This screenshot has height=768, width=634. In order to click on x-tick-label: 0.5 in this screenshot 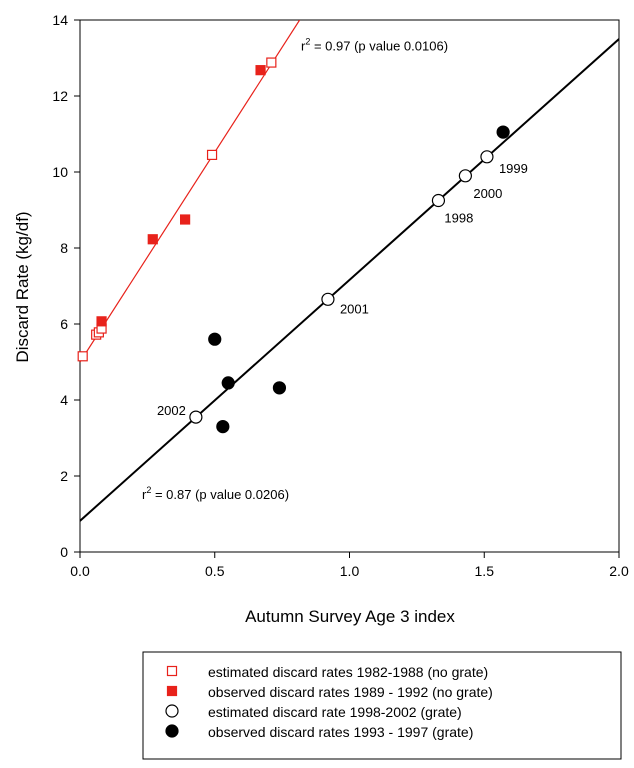, I will do `click(215, 571)`.